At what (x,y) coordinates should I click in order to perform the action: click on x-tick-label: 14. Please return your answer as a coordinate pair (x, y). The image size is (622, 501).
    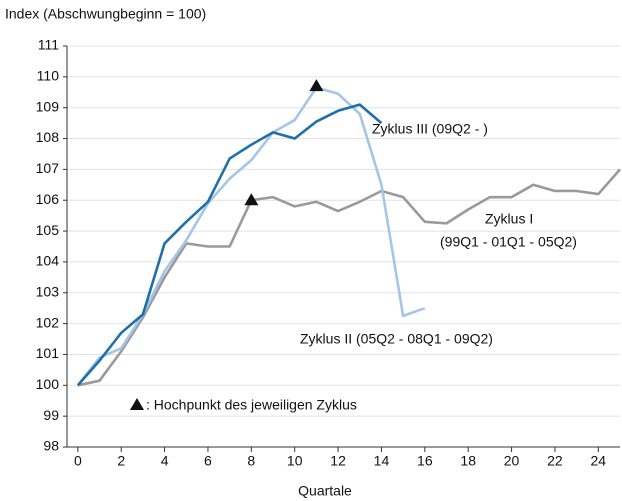
    Looking at the image, I should click on (382, 461).